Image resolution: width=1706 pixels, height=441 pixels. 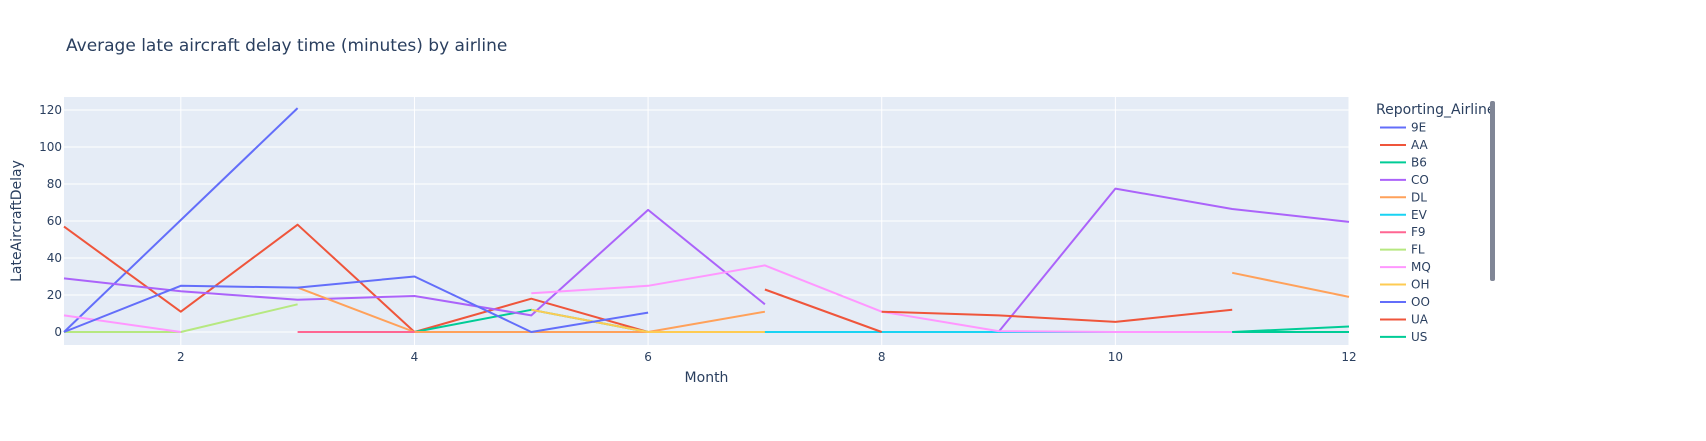 What do you see at coordinates (54, 184) in the screenshot?
I see `y-tick-label: 80` at bounding box center [54, 184].